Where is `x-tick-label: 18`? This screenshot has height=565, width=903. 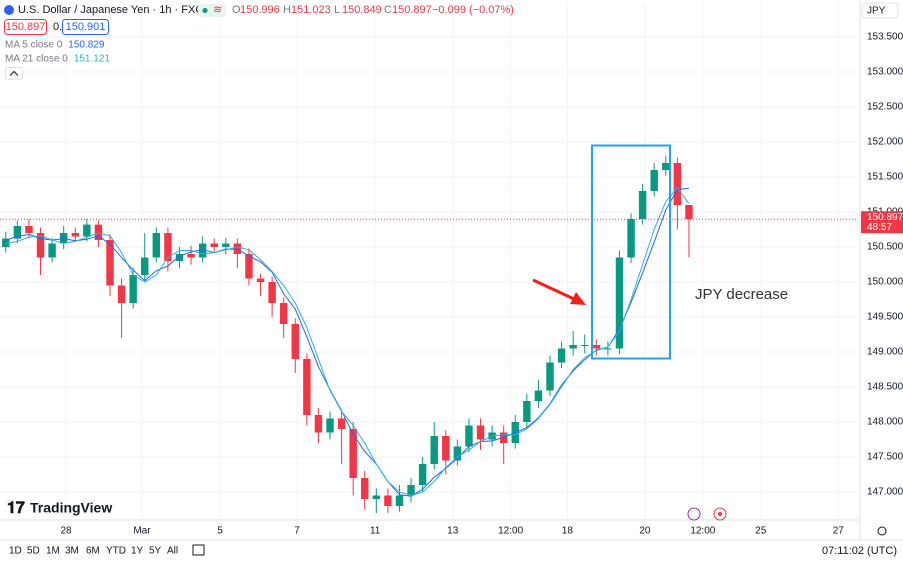
x-tick-label: 18 is located at coordinates (568, 531).